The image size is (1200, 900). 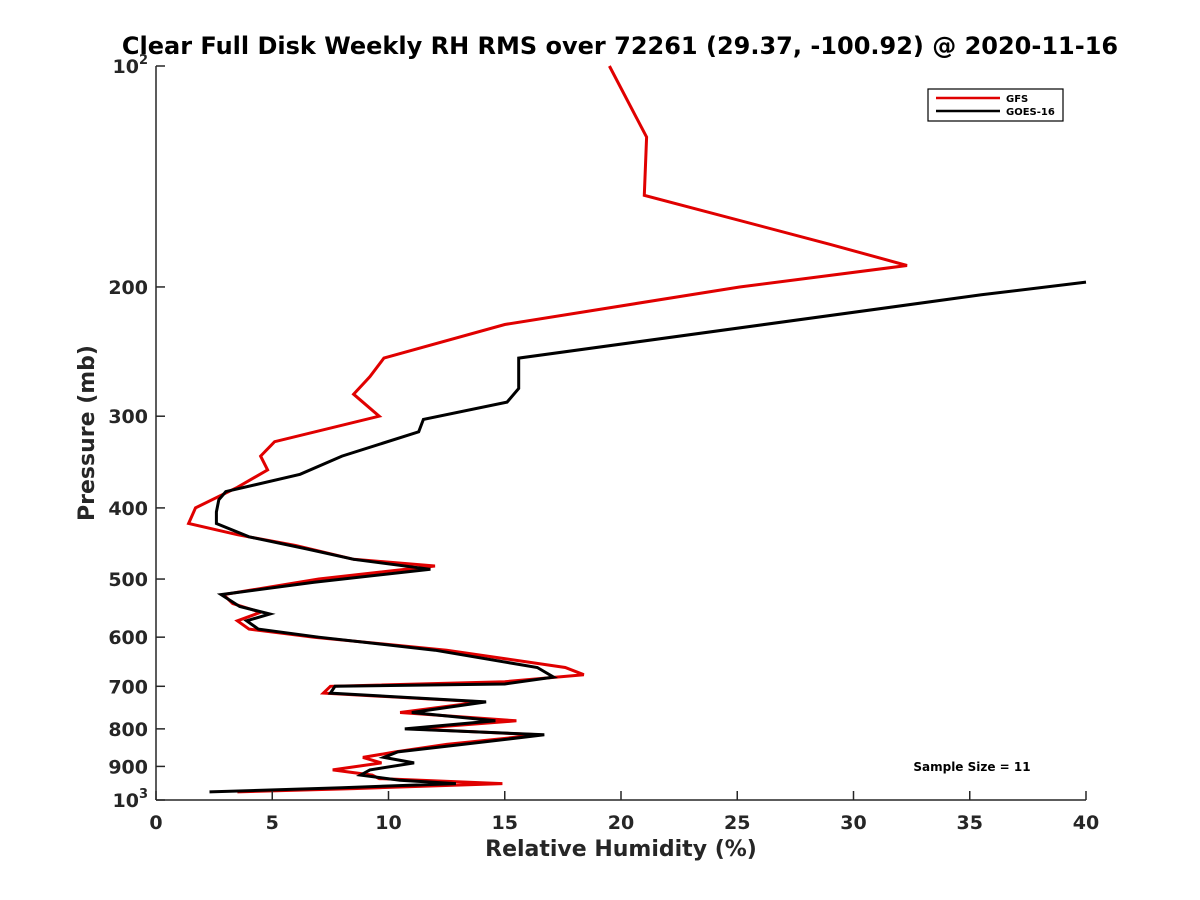 I want to click on x-tick-label: 40, so click(x=1086, y=823).